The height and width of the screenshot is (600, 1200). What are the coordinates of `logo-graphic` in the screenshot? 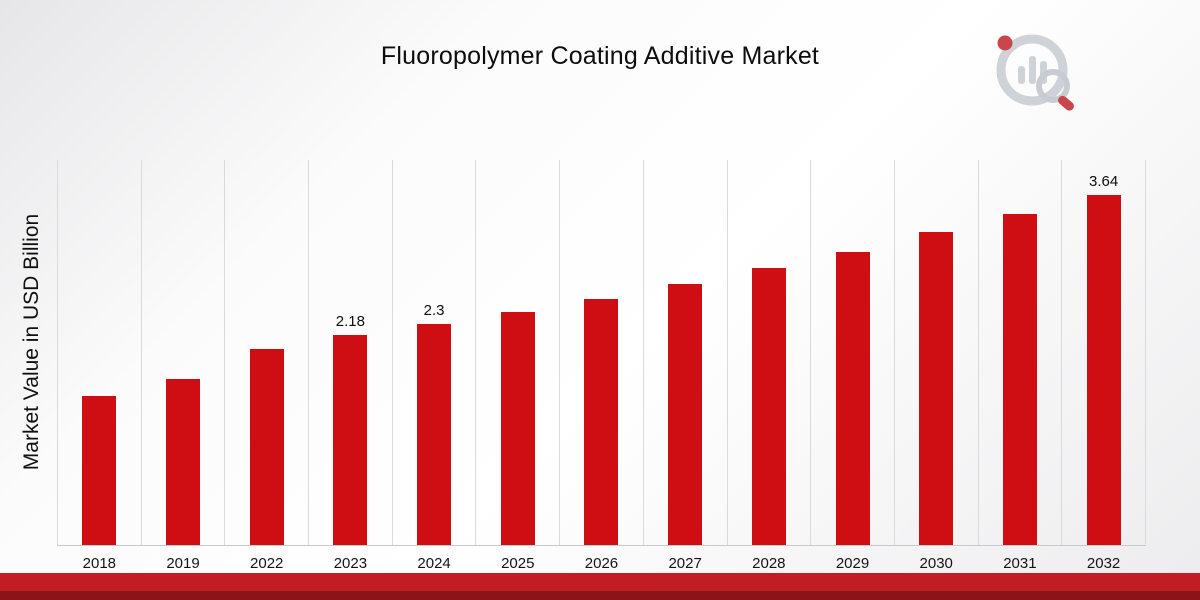 It's located at (1035, 72).